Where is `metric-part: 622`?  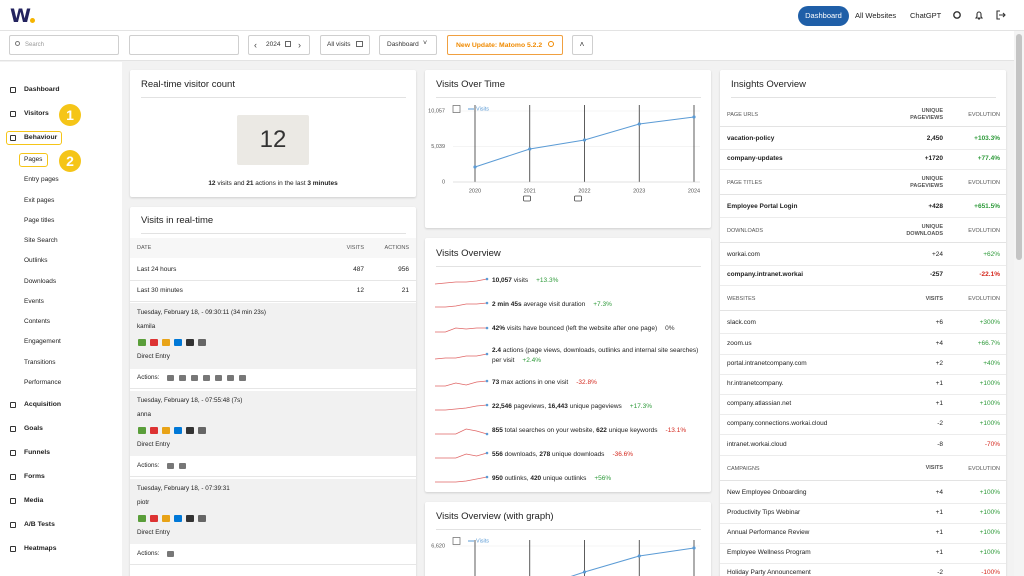
metric-part: 622 is located at coordinates (601, 430).